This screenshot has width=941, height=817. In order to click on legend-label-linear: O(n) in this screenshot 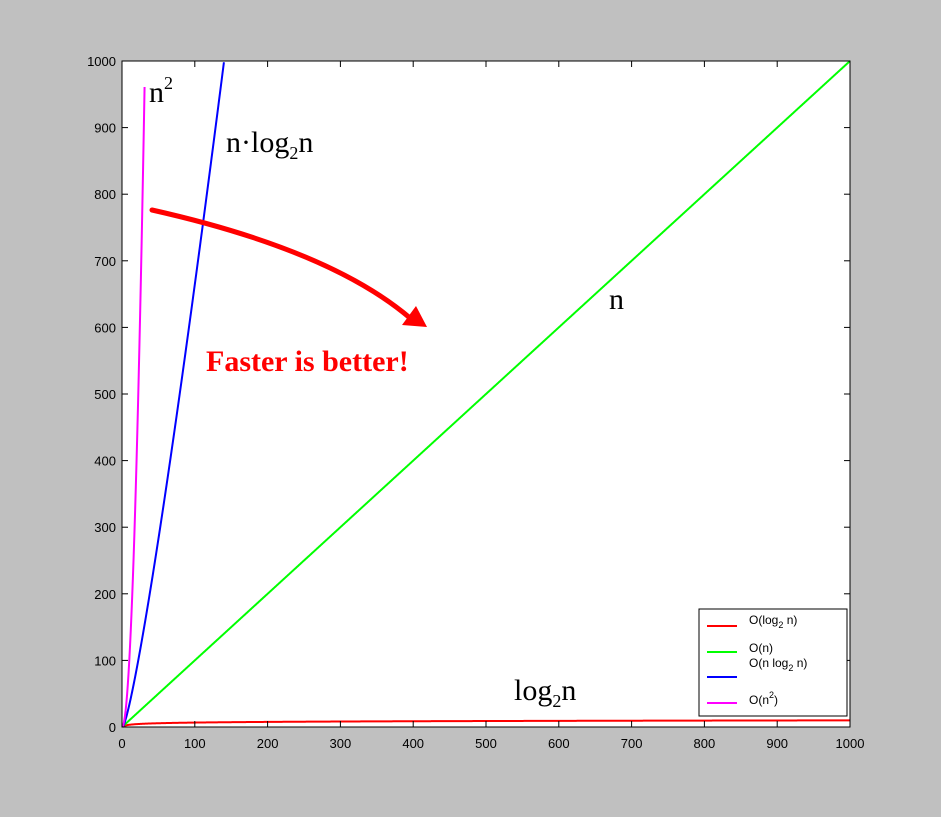, I will do `click(761, 648)`.